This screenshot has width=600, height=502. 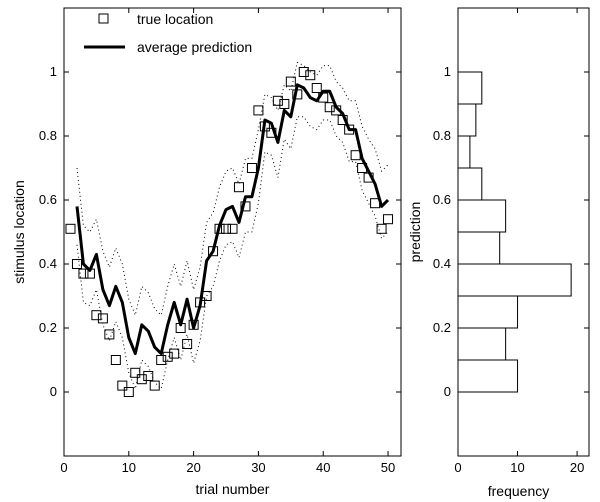 I want to click on x-tick-label: 50, so click(x=388, y=467).